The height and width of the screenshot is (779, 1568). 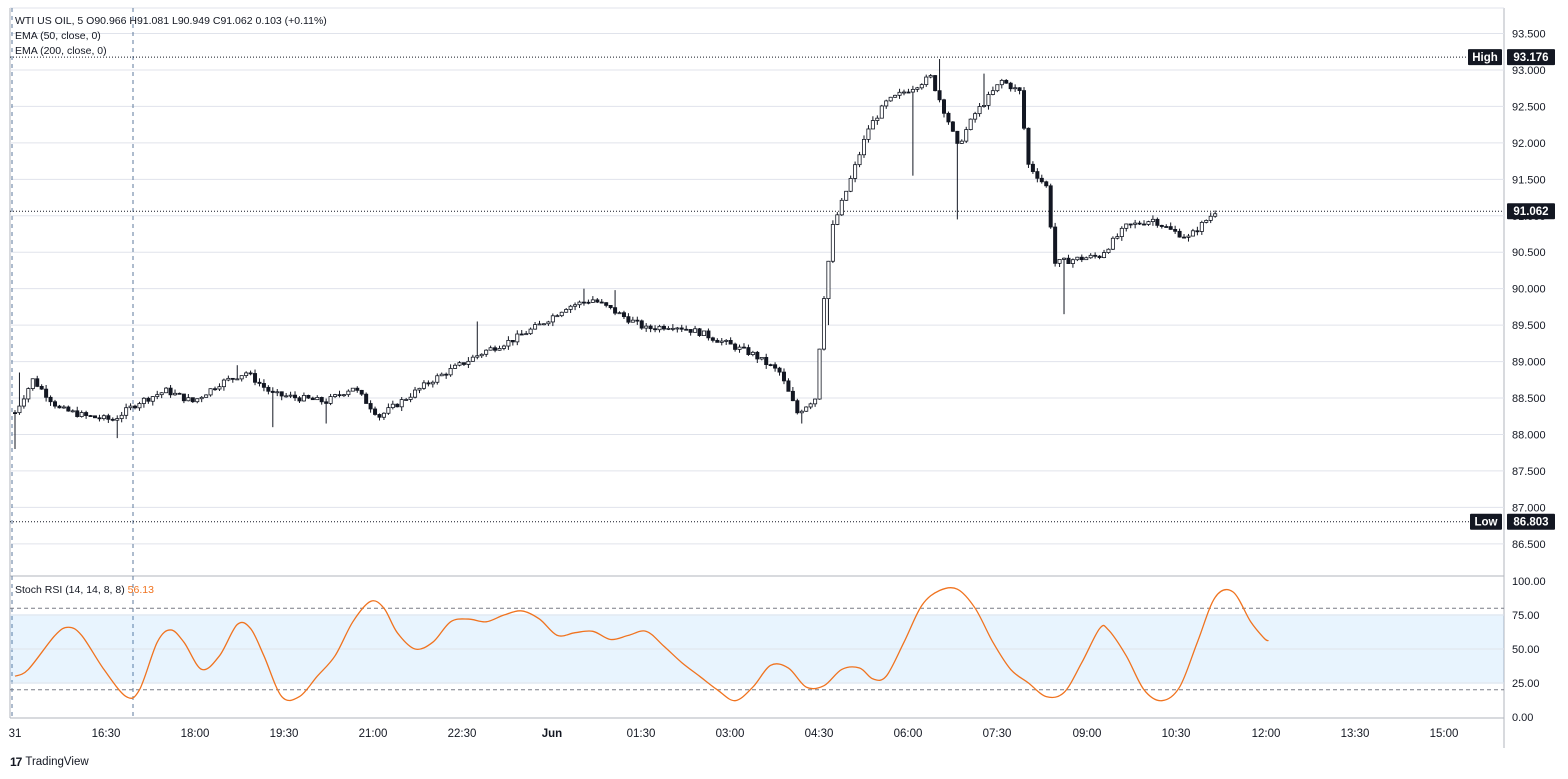 I want to click on footer-brand: 17 TradingView, so click(x=49, y=762).